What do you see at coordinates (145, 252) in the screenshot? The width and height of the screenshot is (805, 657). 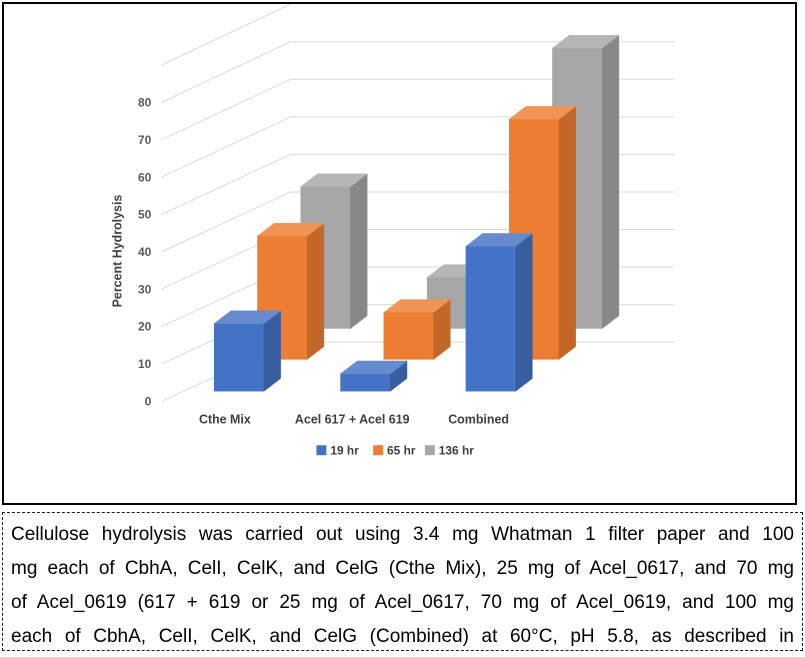 I see `y-tick-label: 40` at bounding box center [145, 252].